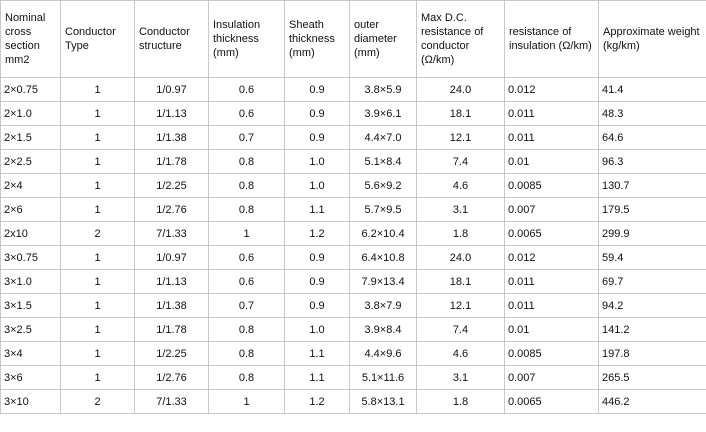 This screenshot has height=432, width=706. Describe the element at coordinates (30, 233) in the screenshot. I see `cell-cross-section: 2x10` at that location.